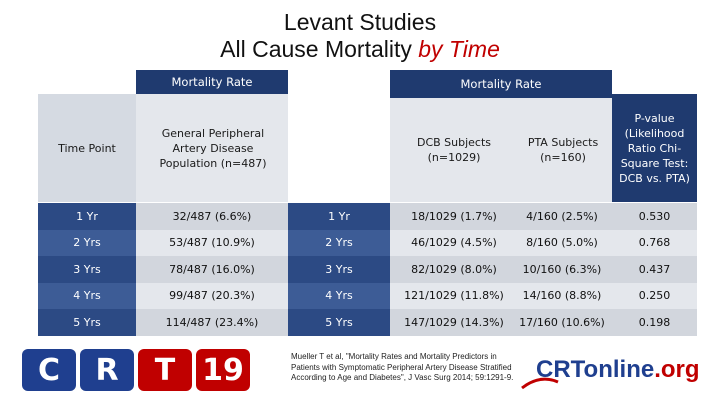 The image size is (720, 405). I want to click on crt-logo-box-t: T, so click(165, 370).